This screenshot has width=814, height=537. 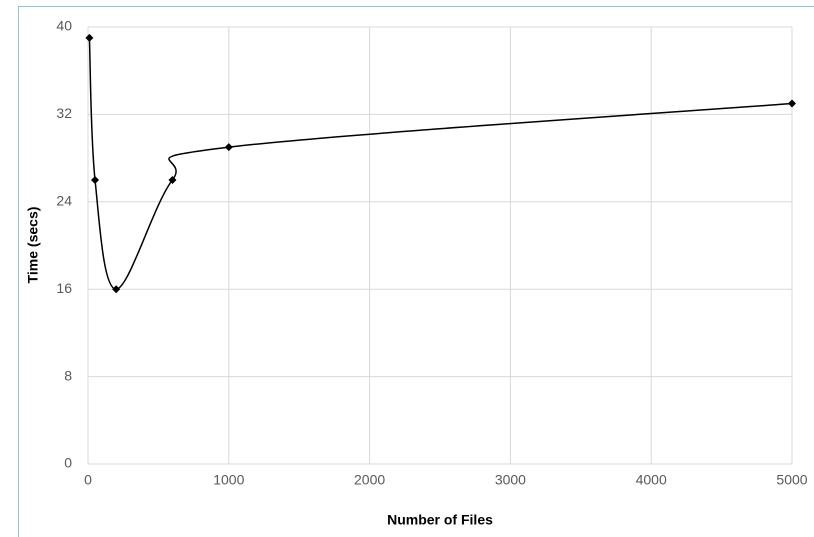 I want to click on x-tick-label: 1000, so click(x=228, y=480).